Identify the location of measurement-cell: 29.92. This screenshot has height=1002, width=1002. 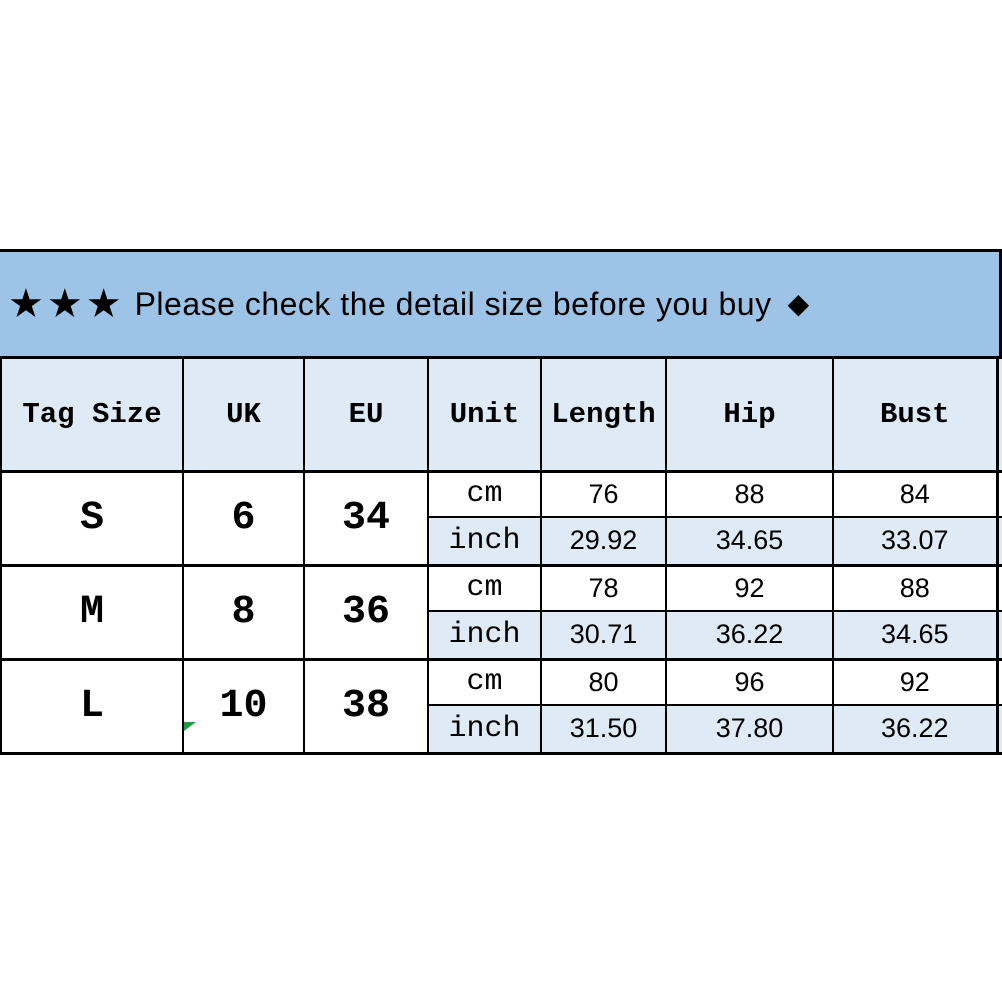
(603, 541).